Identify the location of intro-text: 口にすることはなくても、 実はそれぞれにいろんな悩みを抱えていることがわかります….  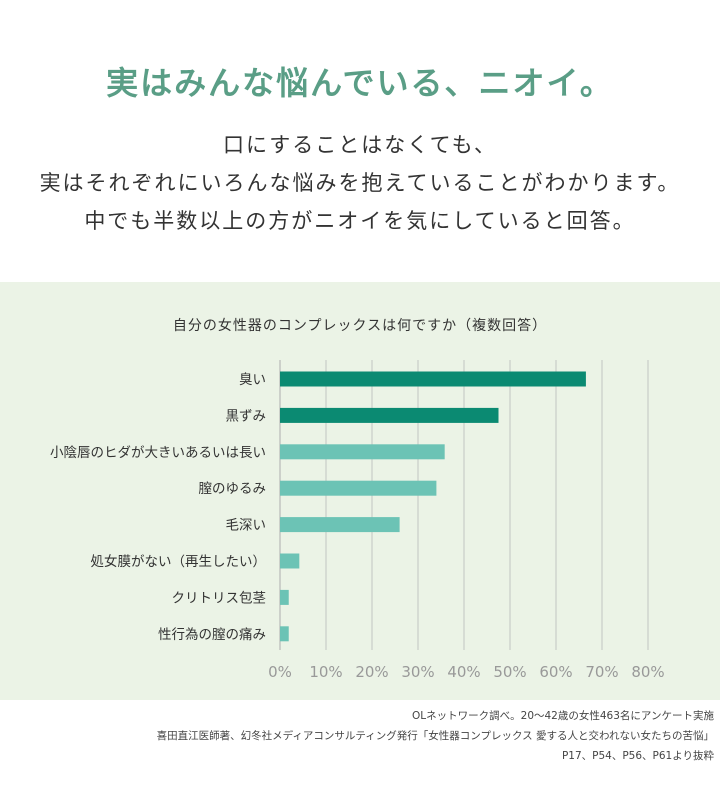
(360, 183).